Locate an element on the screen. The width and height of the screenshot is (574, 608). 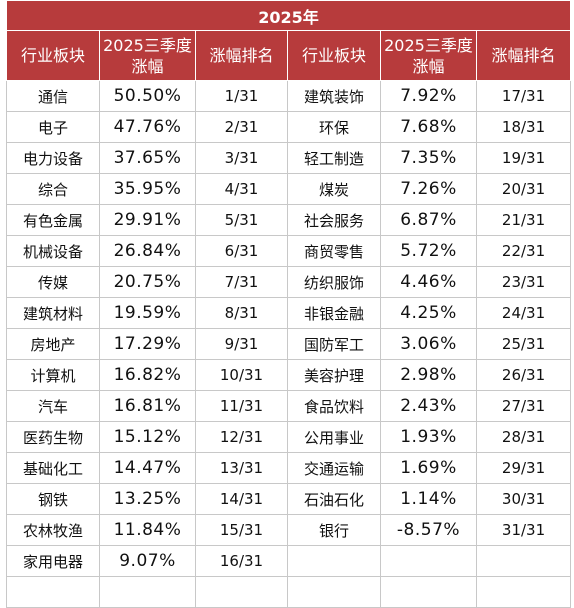
right-sector-cell: 美容护理 is located at coordinates (334, 375).